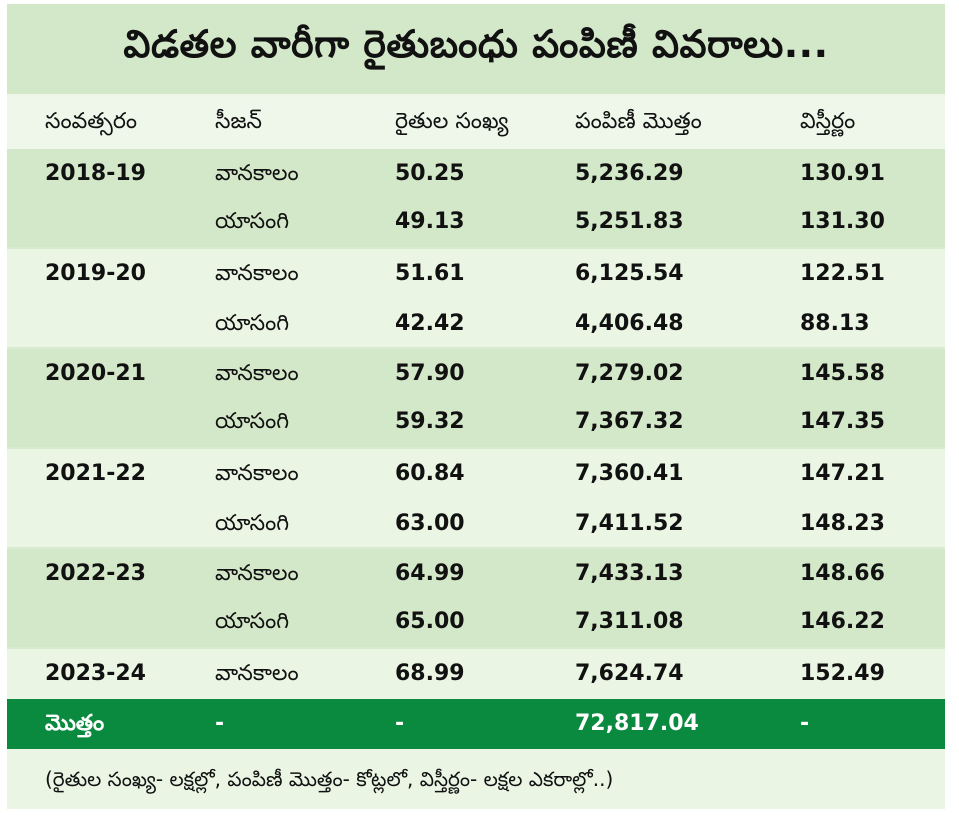 The width and height of the screenshot is (959, 819). What do you see at coordinates (629, 421) in the screenshot?
I see `amount-cell: 7,367.32` at bounding box center [629, 421].